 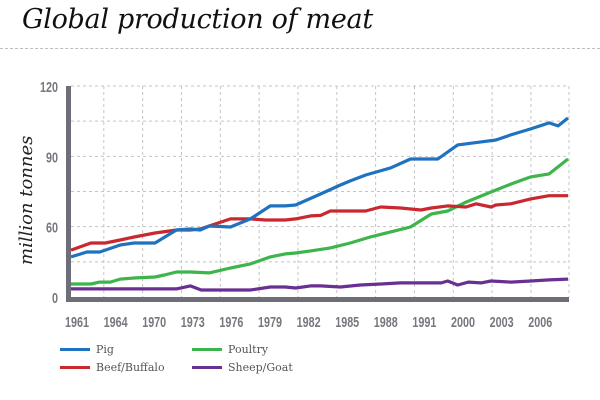 What do you see at coordinates (320, 284) in the screenshot?
I see `series-line-sheep-goat` at bounding box center [320, 284].